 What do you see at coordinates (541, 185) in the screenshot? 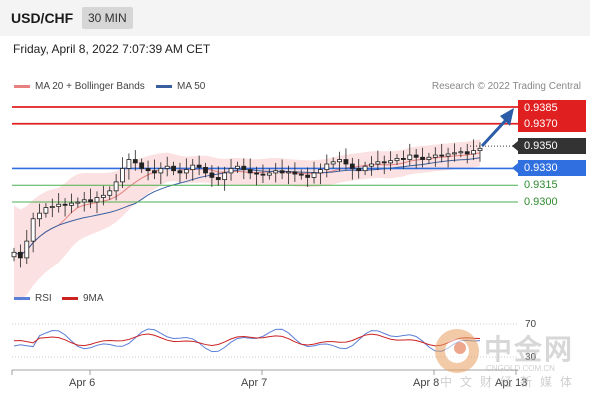
I see `price-label-s1: 0.9315` at bounding box center [541, 185].